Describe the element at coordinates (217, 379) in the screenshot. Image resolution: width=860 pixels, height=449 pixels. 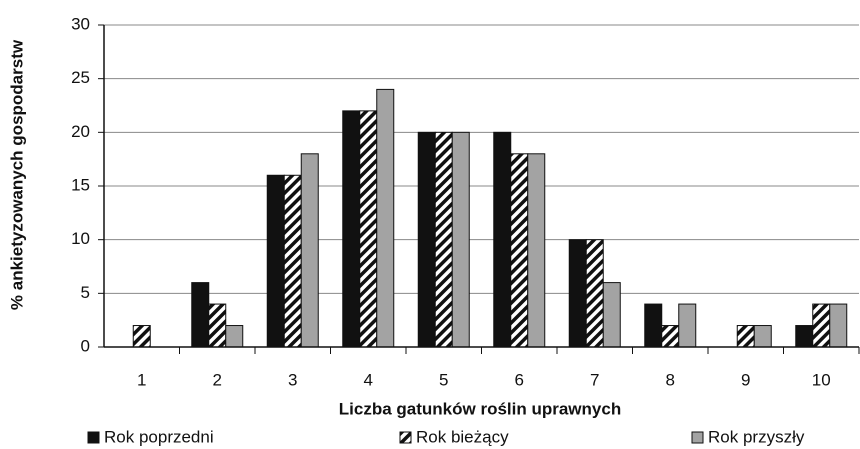
I see `x-tick-label: 2` at that location.